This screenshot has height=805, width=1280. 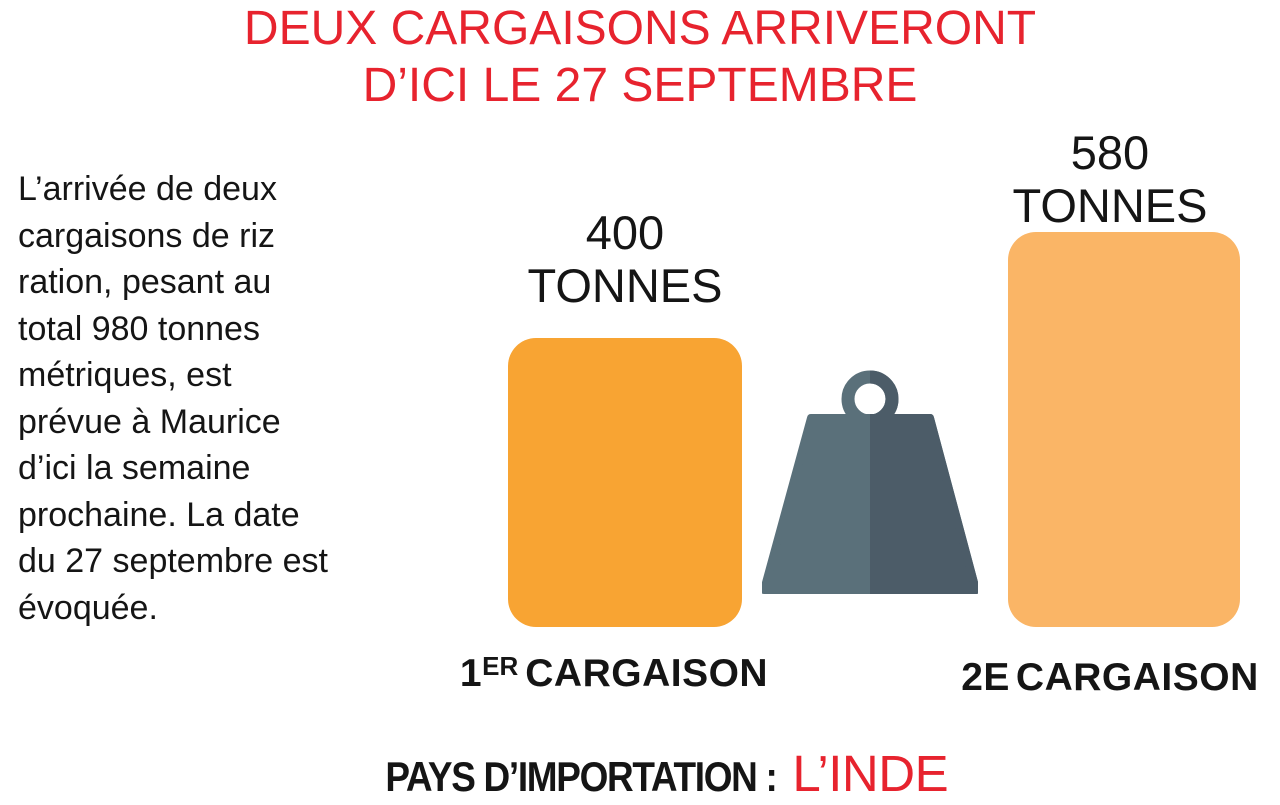 I want to click on bar2-category: CARGAISON, so click(x=1137, y=677).